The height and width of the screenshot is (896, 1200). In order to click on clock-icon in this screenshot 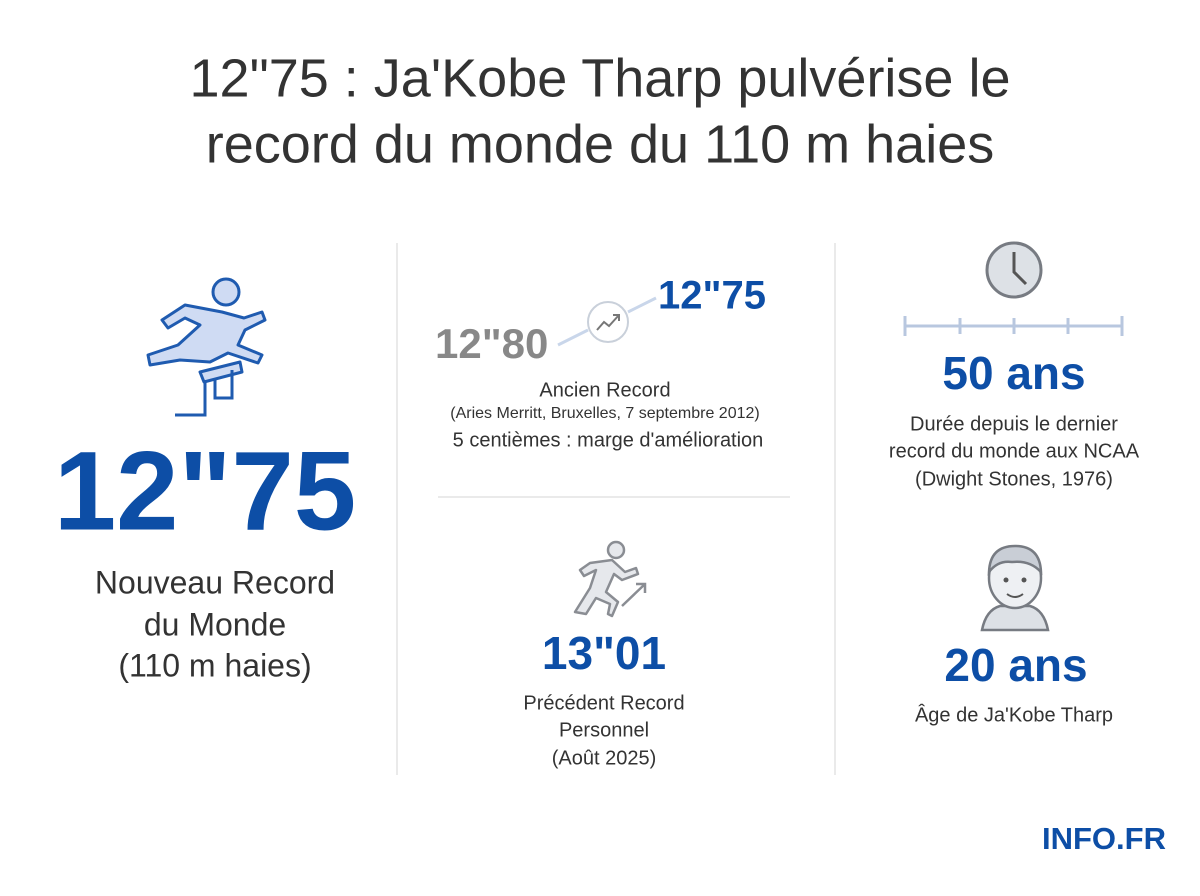, I will do `click(1014, 270)`.